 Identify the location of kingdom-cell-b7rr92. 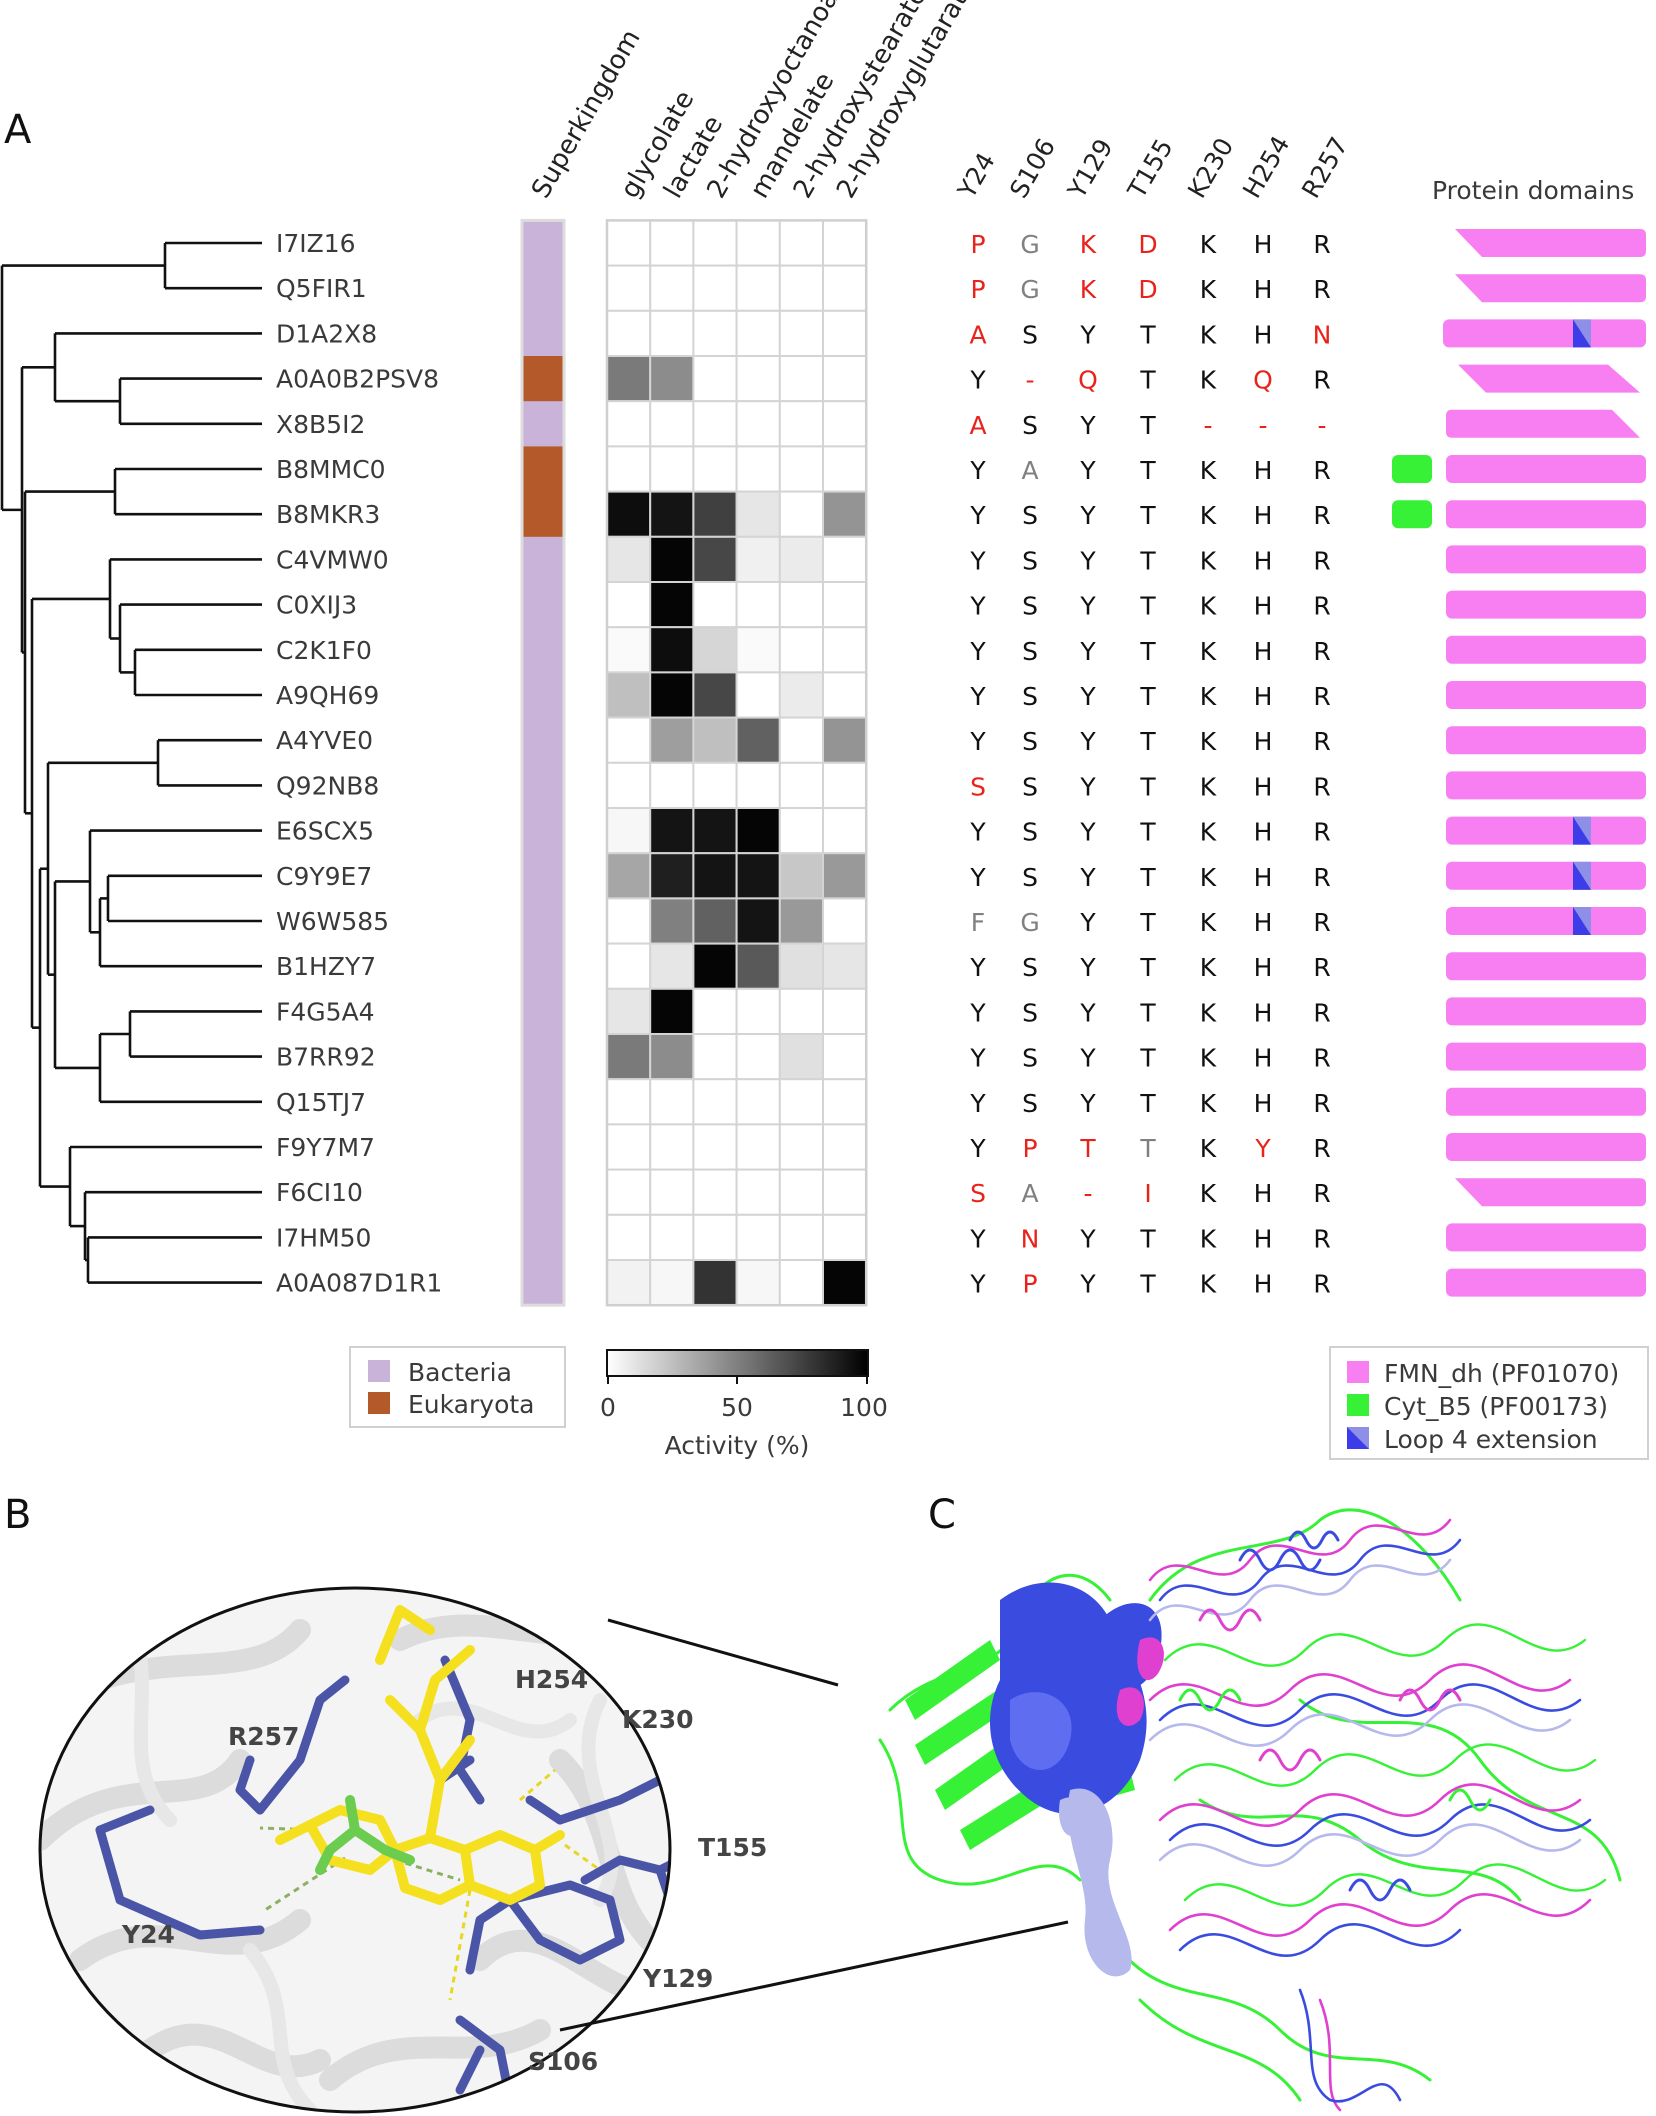
(543, 1057).